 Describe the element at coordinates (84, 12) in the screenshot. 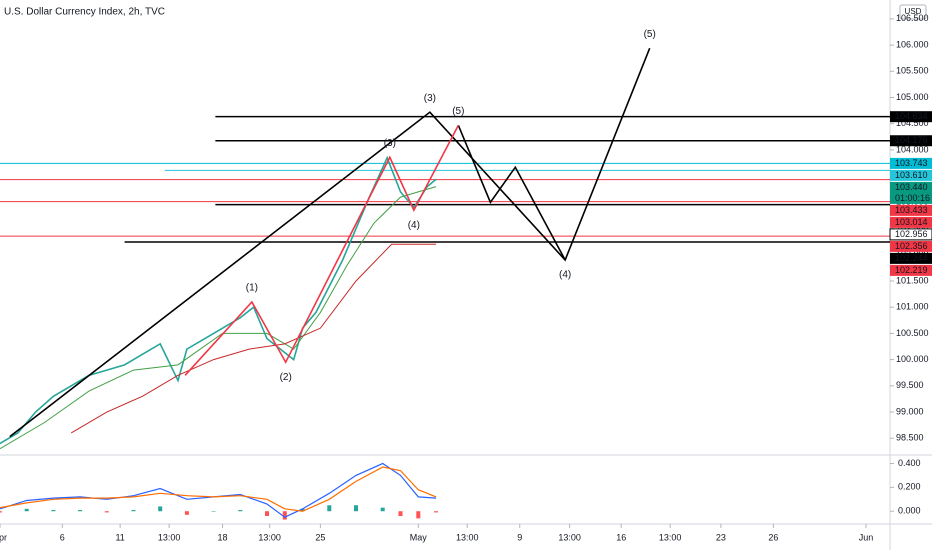

I see `chart-title: U.S. Dollar Currency Index, 2h, TVC` at that location.